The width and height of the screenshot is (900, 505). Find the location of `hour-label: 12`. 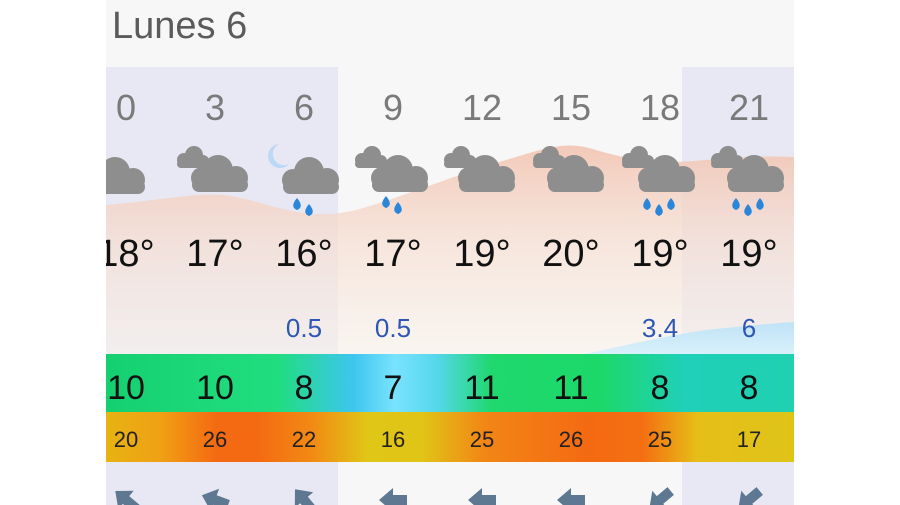

hour-label: 12 is located at coordinates (482, 107).